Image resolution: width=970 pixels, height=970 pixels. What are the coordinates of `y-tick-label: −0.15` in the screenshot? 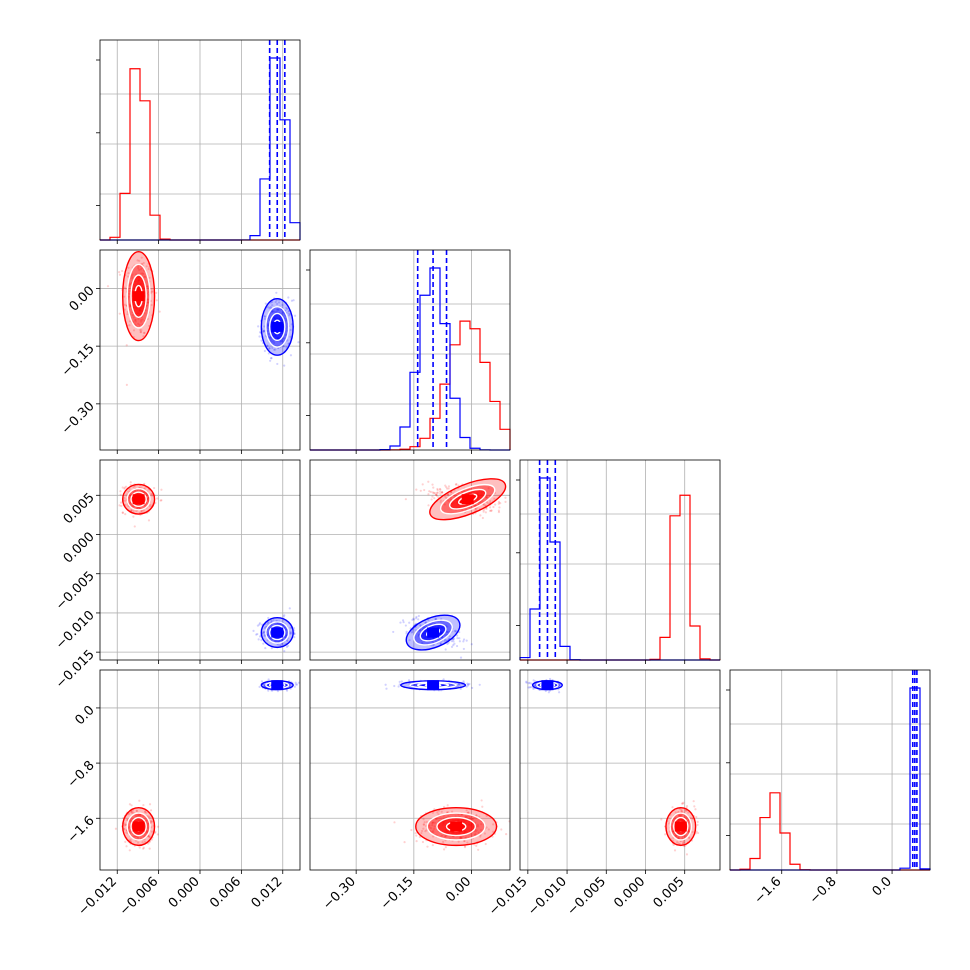 It's located at (78, 360).